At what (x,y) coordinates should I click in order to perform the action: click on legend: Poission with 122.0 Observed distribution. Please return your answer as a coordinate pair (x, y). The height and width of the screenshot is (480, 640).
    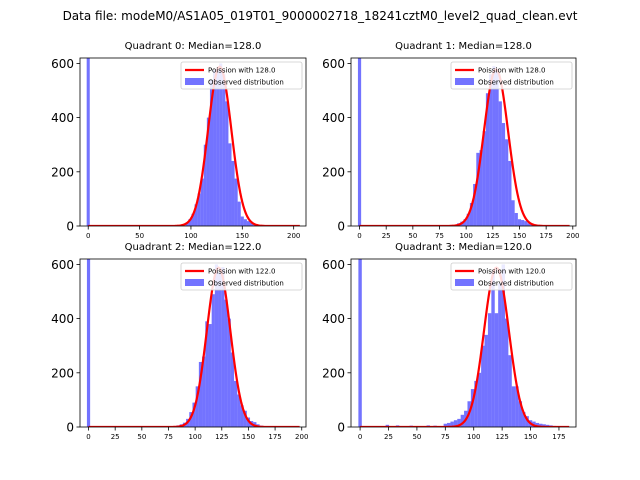
    Looking at the image, I should click on (241, 276).